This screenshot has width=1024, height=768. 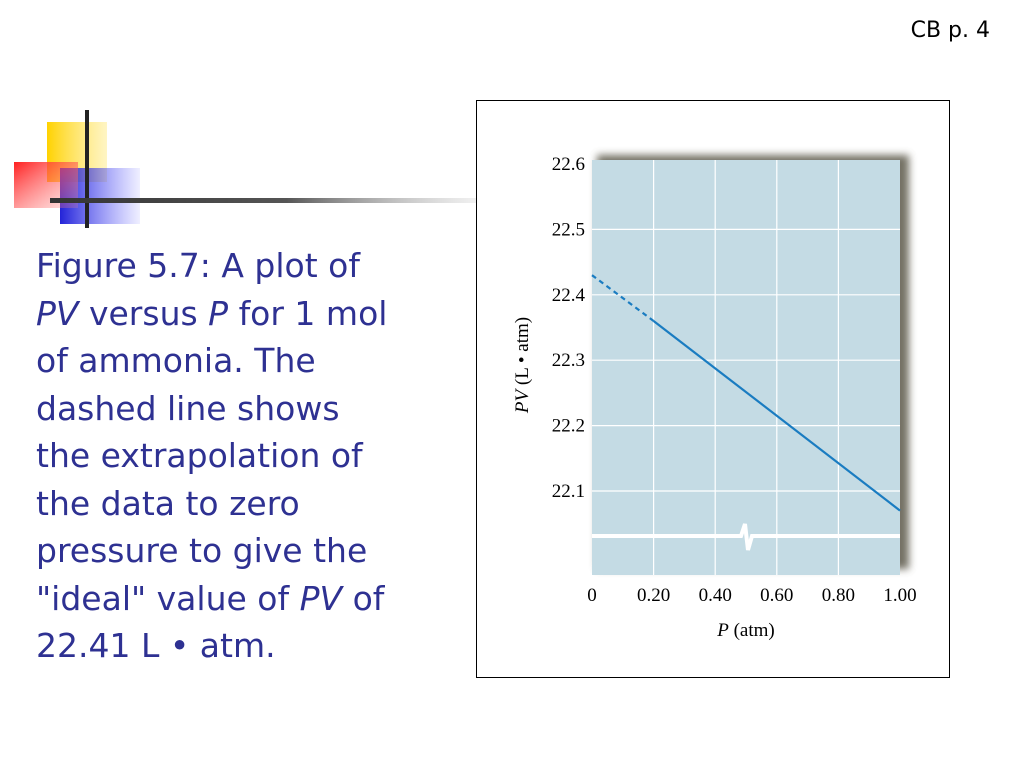 I want to click on y-axis-var: PV, so click(x=522, y=400).